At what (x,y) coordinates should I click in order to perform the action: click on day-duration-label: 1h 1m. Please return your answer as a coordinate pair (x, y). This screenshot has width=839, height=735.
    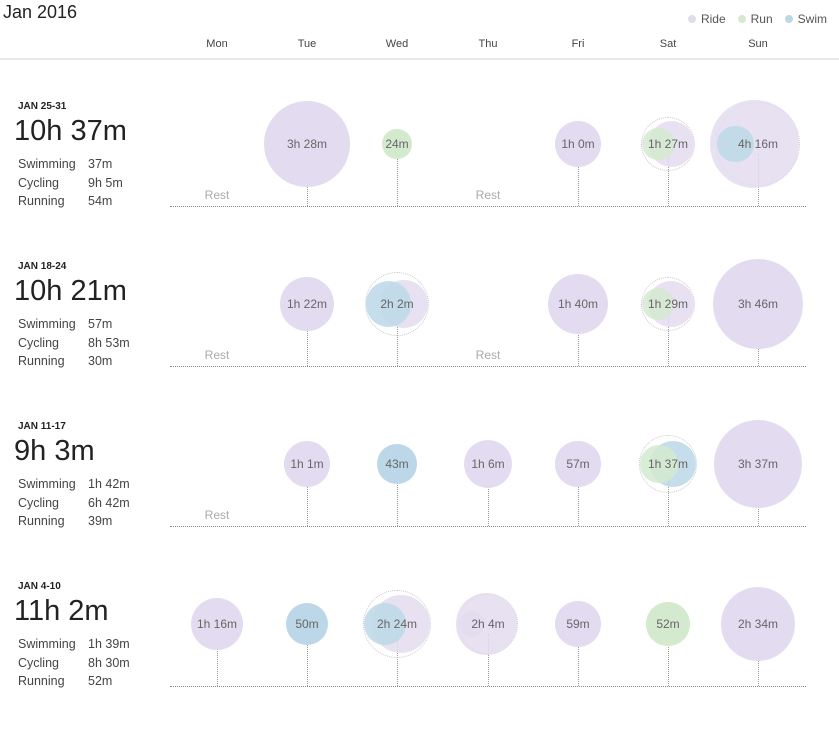
    Looking at the image, I should click on (307, 464).